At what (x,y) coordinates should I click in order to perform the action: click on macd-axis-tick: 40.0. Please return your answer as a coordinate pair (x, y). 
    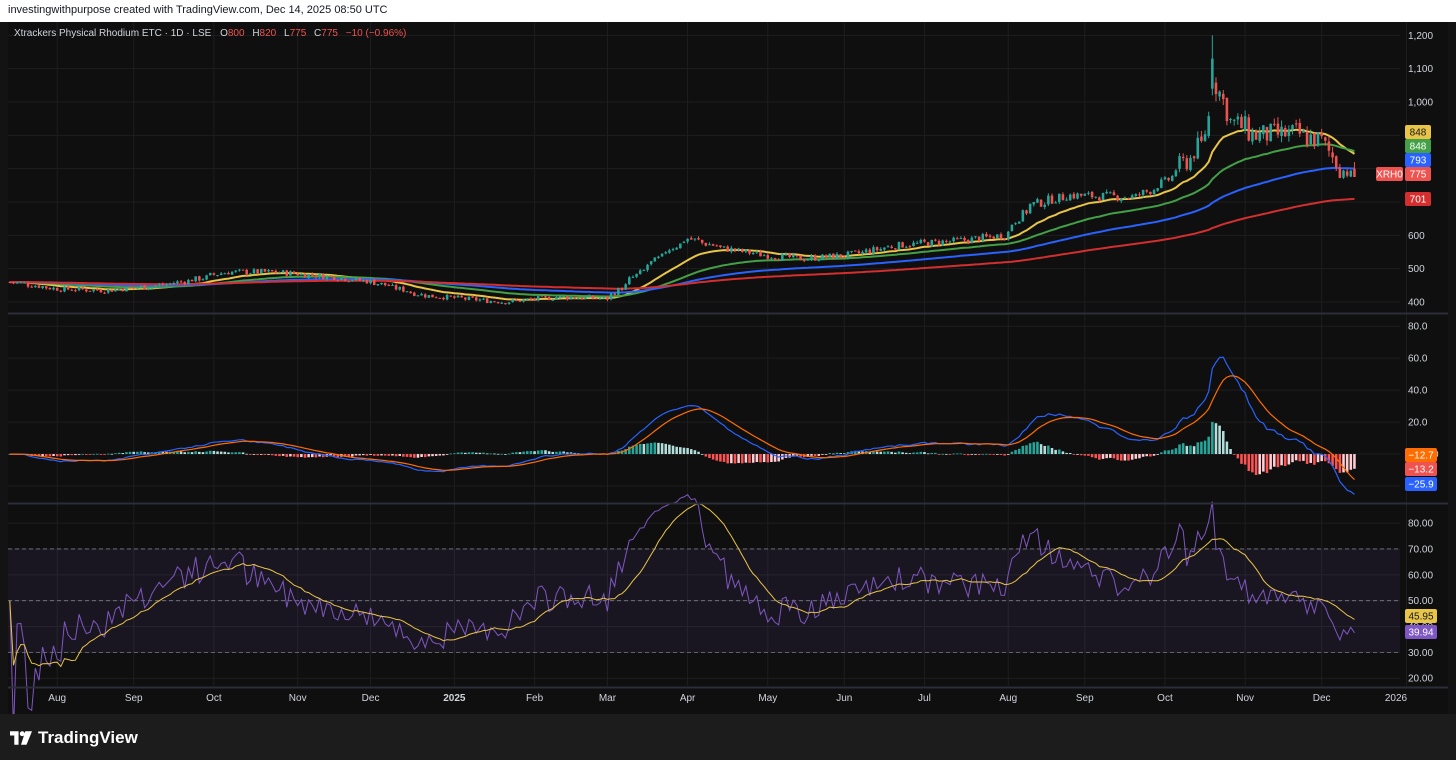
    Looking at the image, I should click on (1418, 391).